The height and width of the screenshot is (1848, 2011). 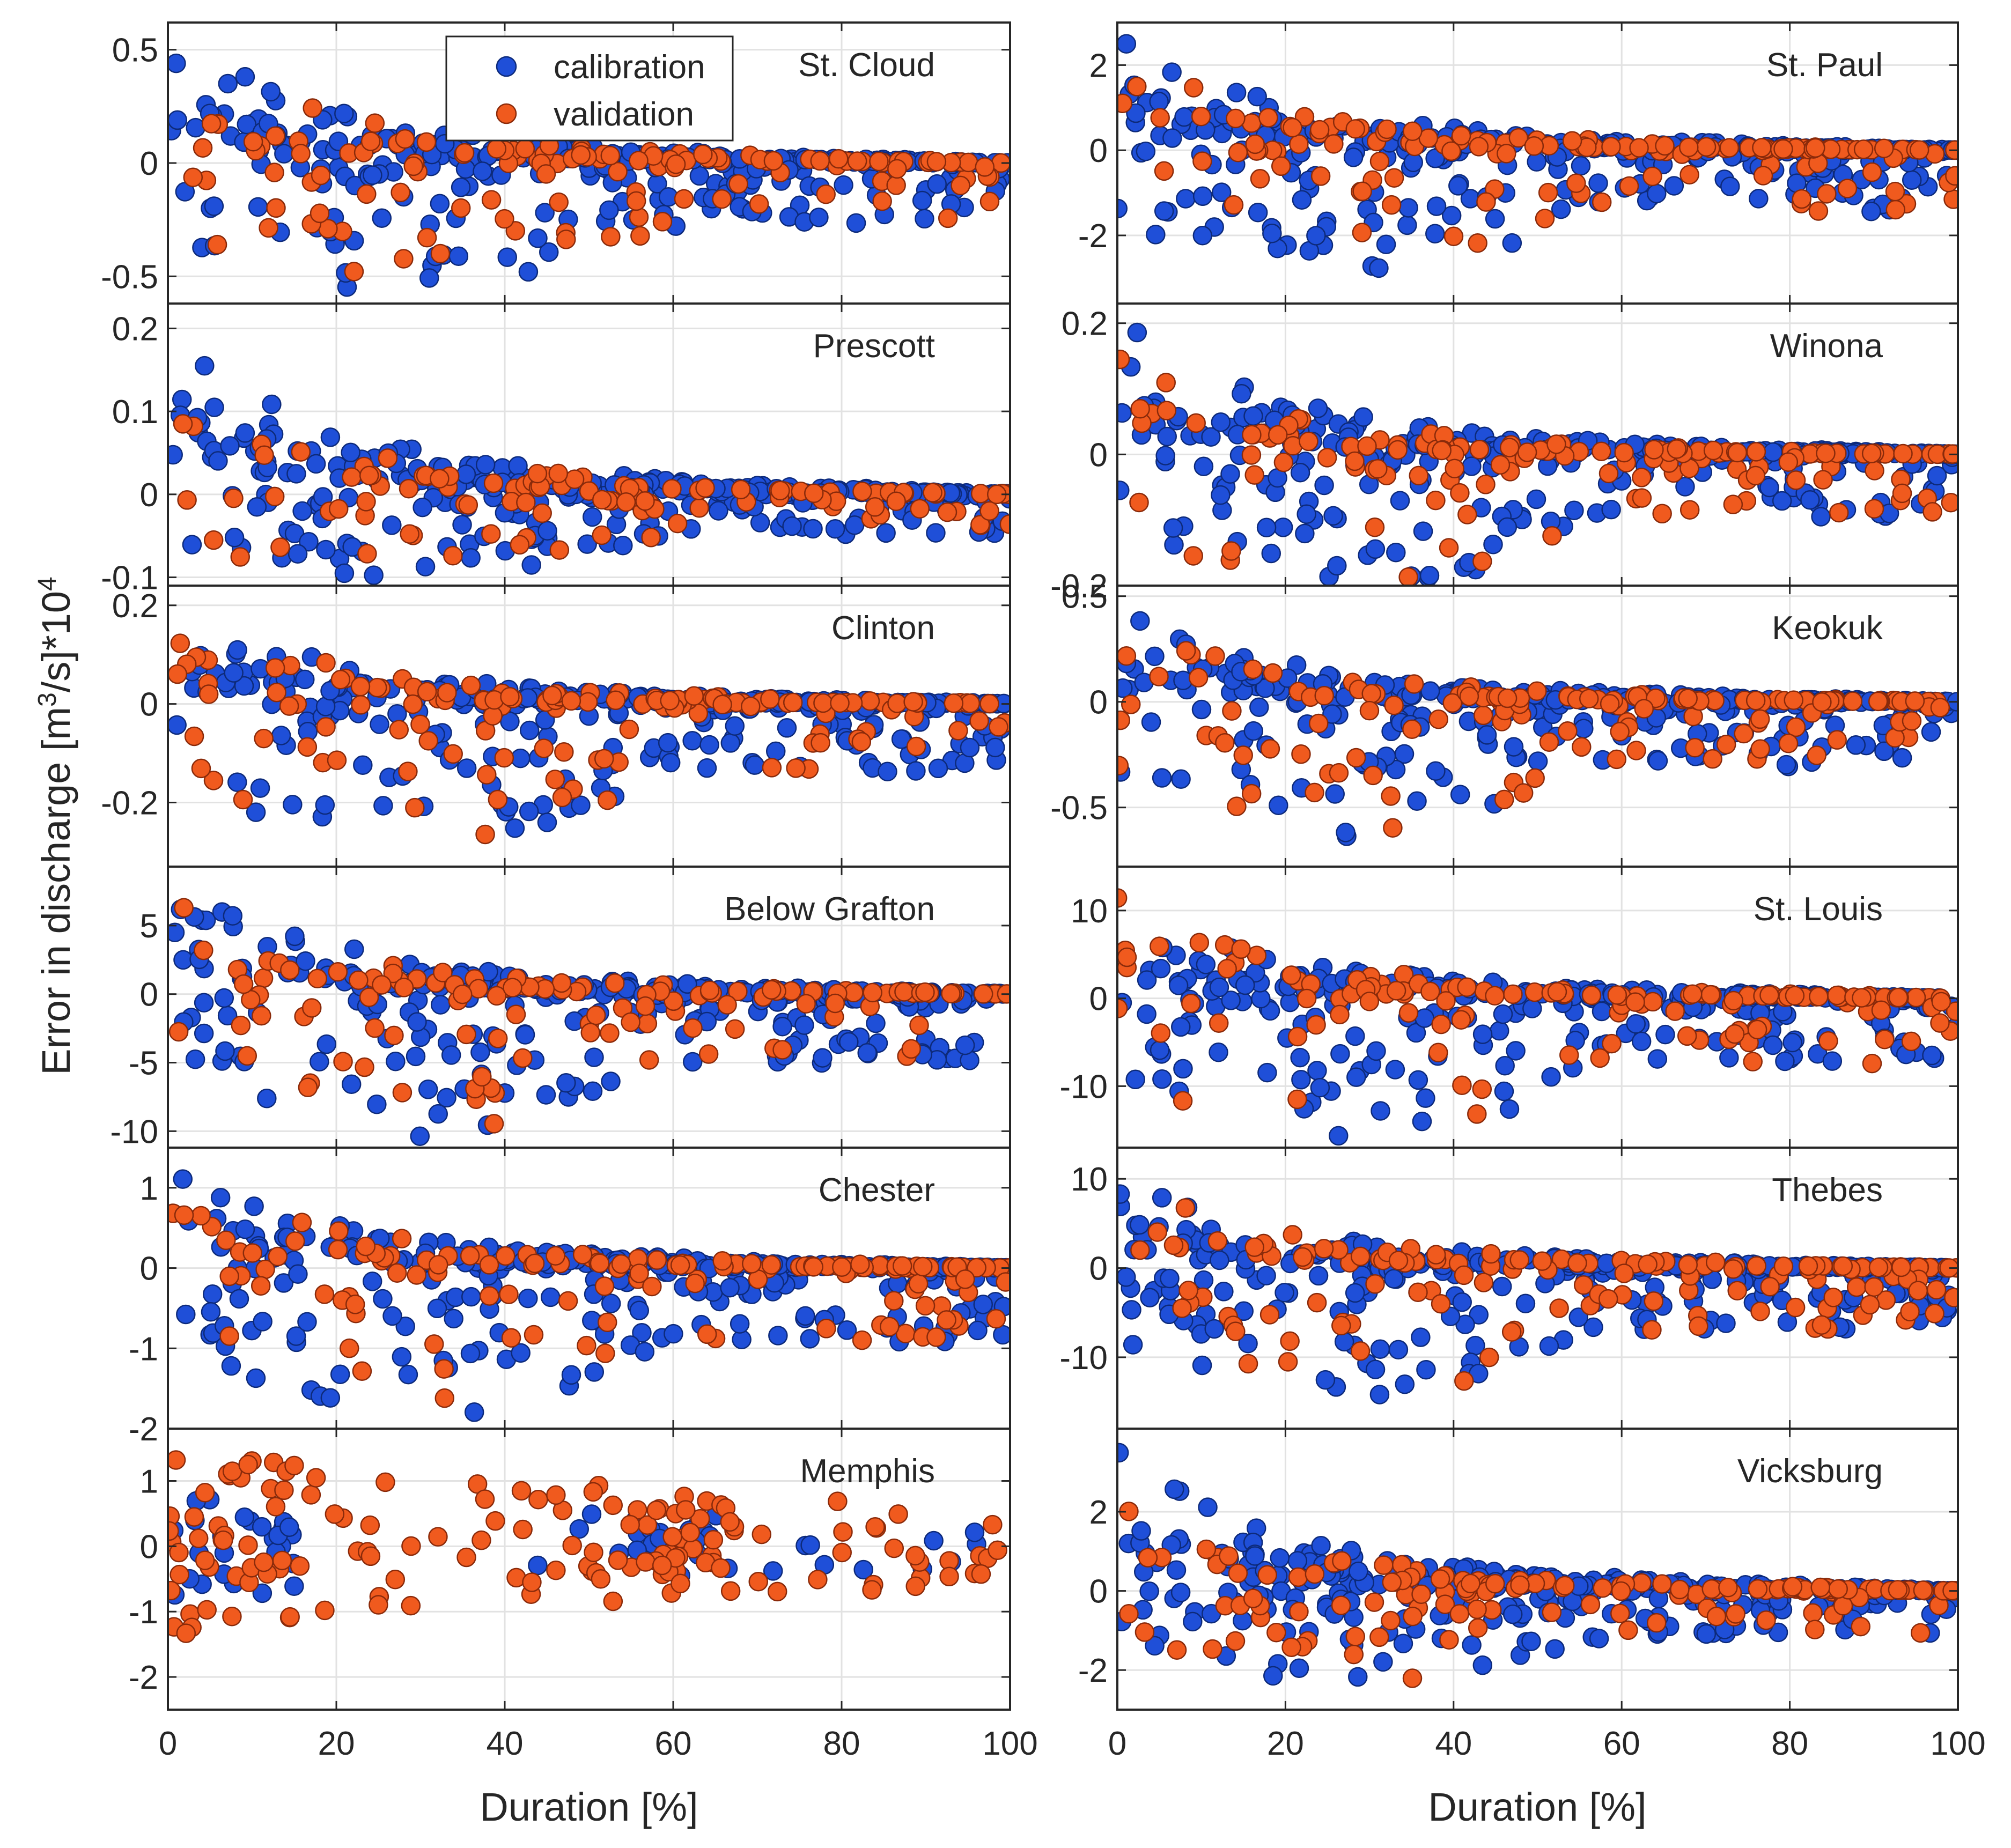 I want to click on panel-title: Winona, so click(x=1827, y=346).